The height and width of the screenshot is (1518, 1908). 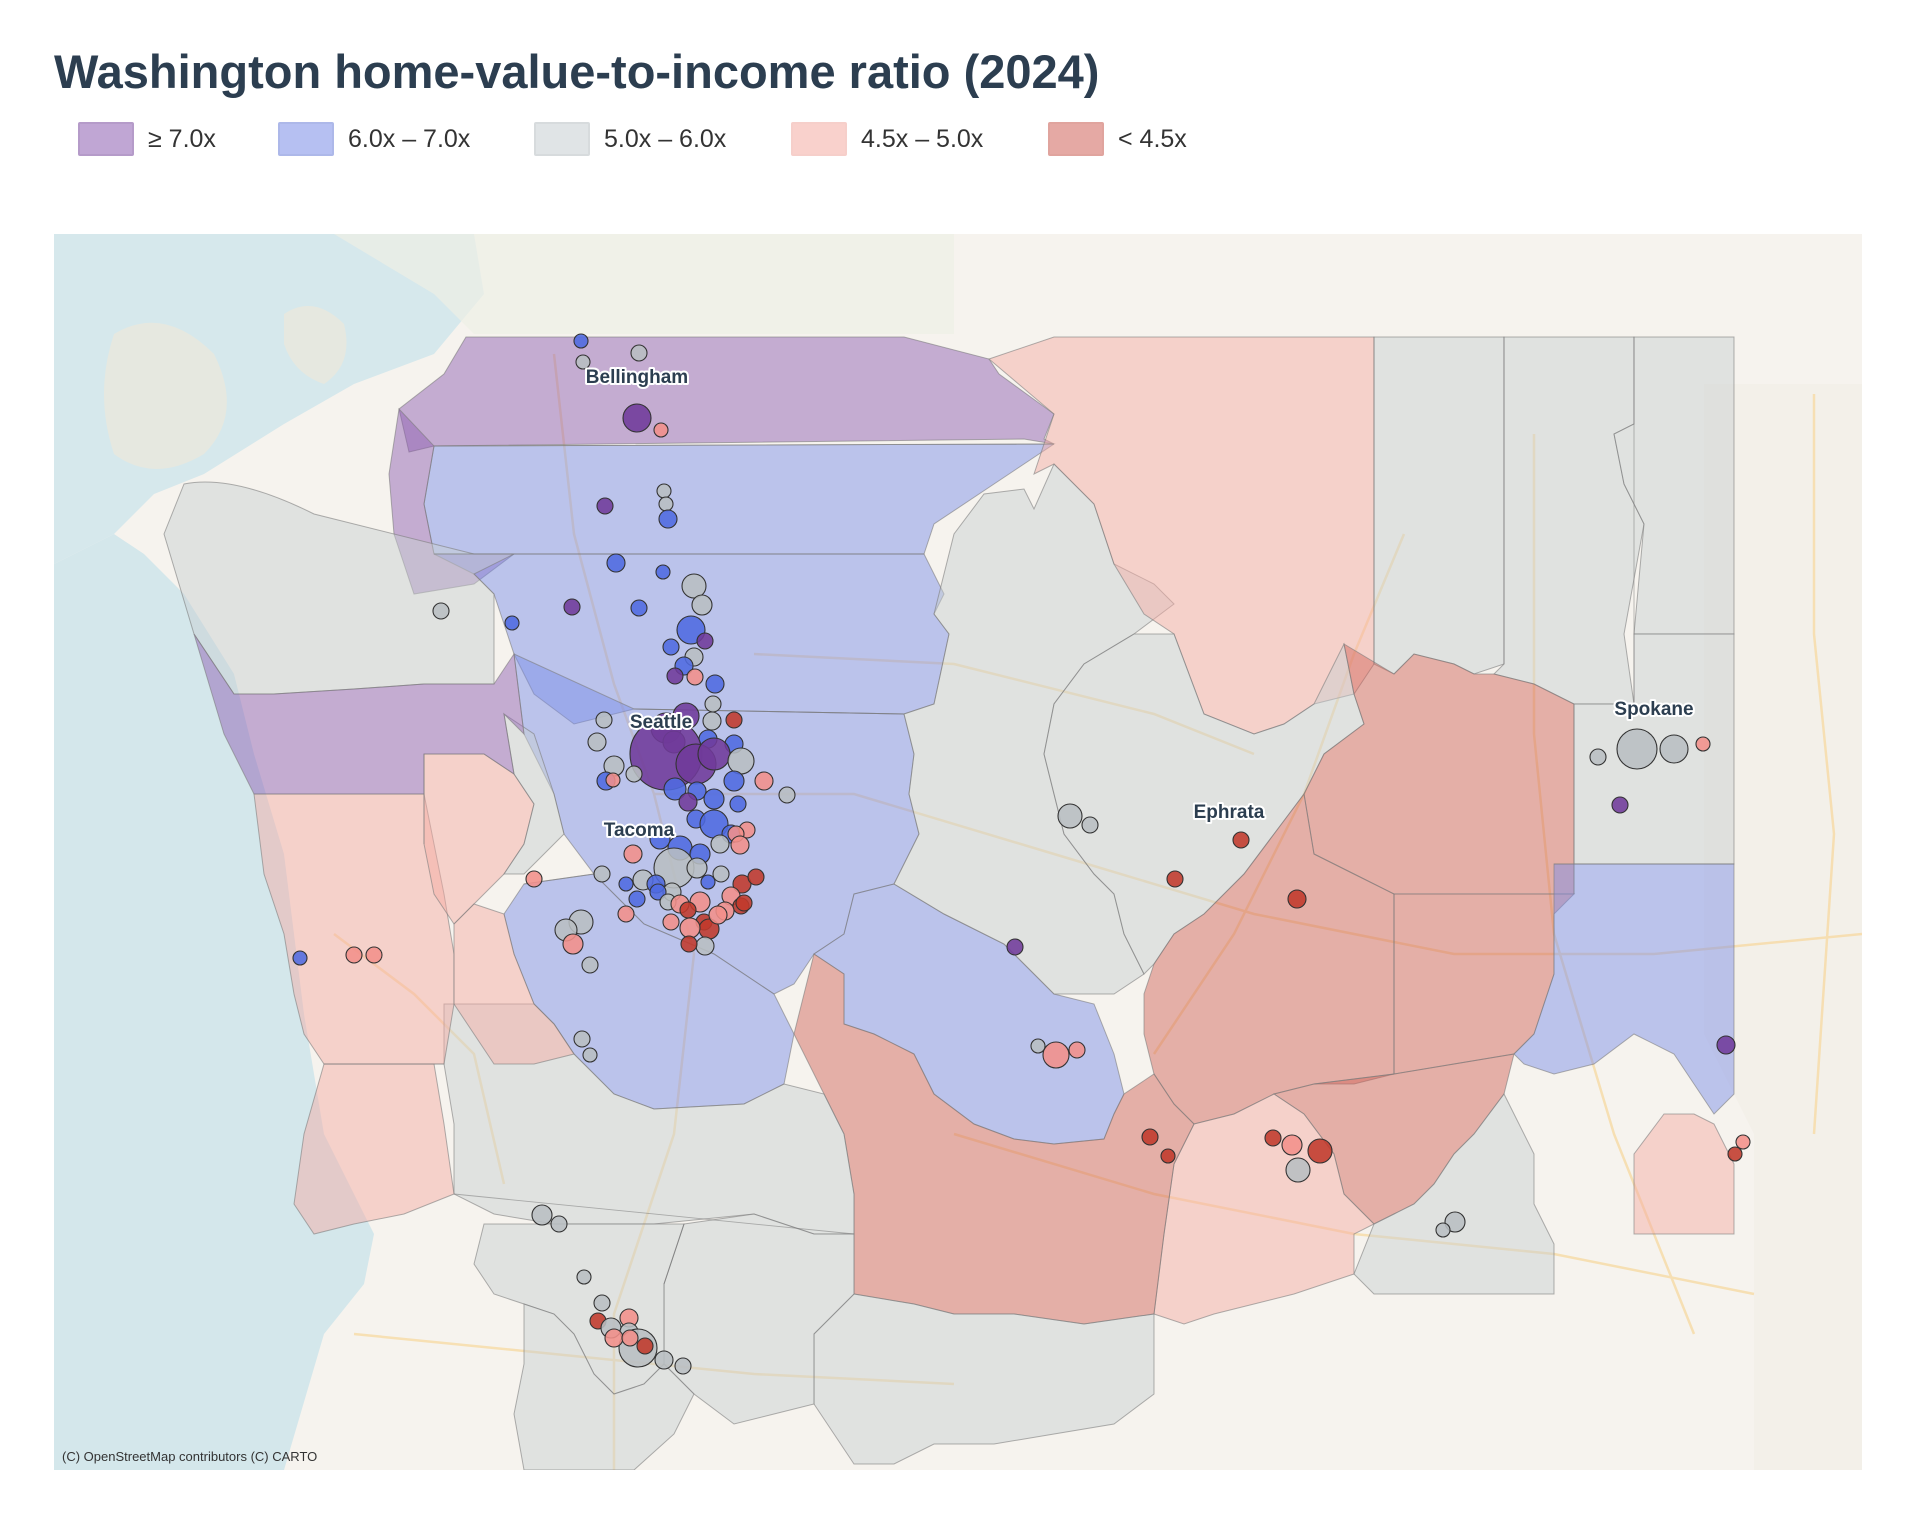 I want to click on county-whatcom, so click(x=726, y=394).